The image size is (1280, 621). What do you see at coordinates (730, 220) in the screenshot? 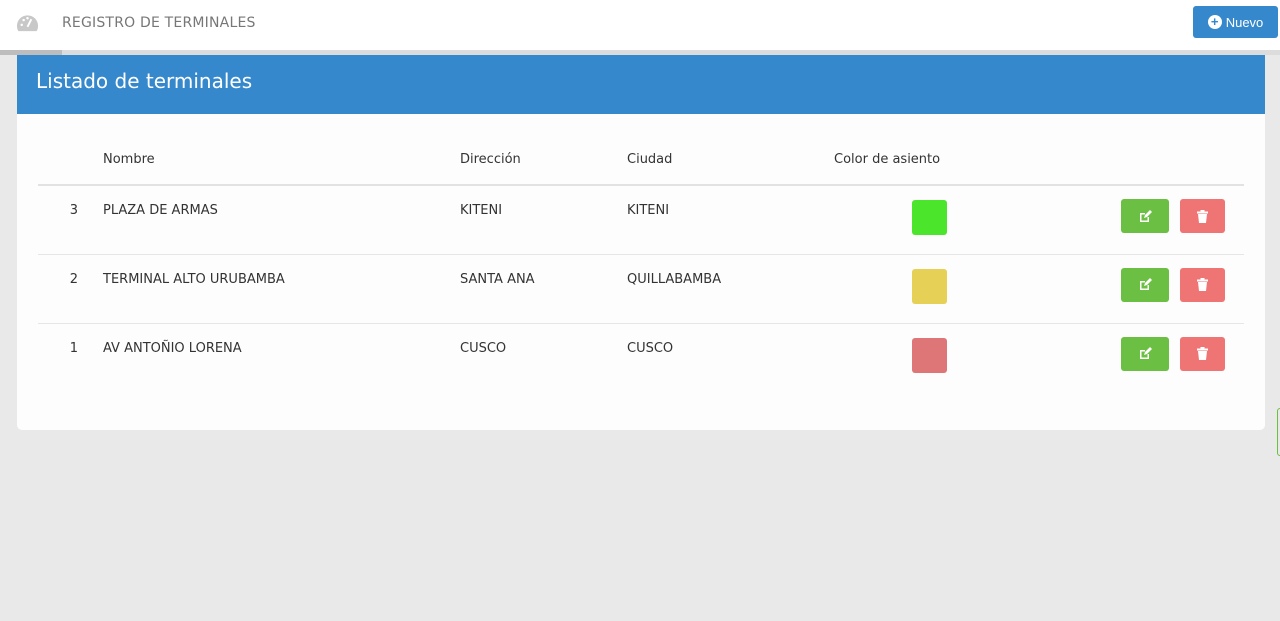
I see `row-ciudad: KITENI` at bounding box center [730, 220].